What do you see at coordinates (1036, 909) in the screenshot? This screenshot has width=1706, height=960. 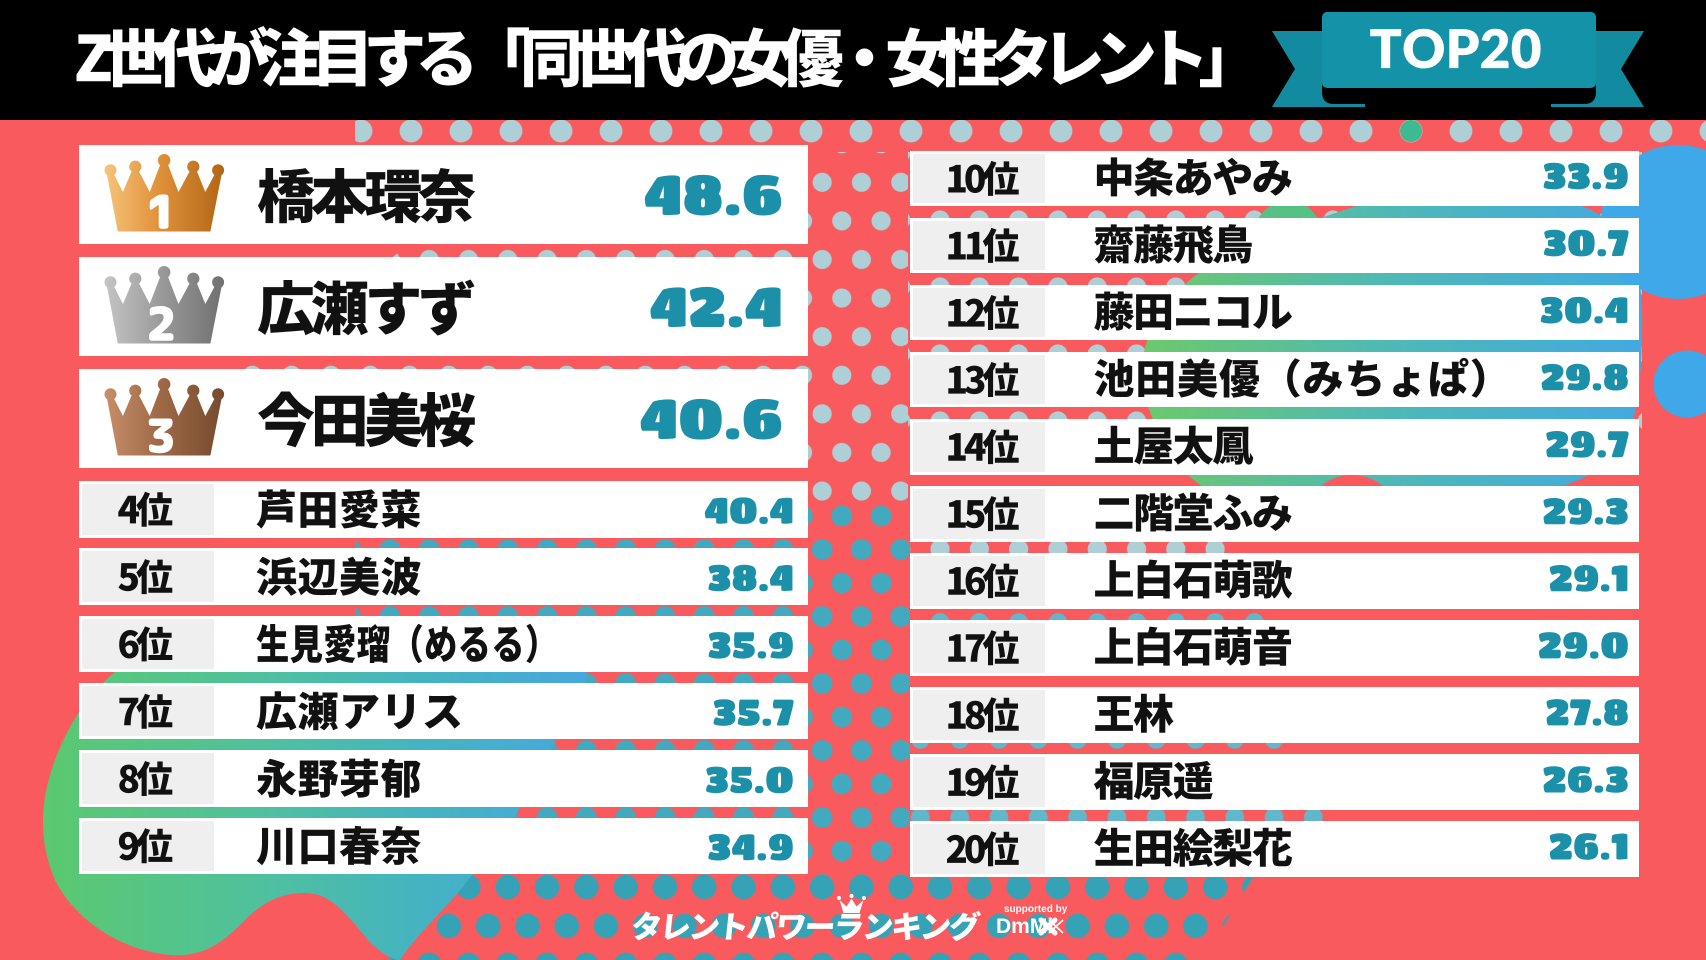 I see `svg-text: supported by` at bounding box center [1036, 909].